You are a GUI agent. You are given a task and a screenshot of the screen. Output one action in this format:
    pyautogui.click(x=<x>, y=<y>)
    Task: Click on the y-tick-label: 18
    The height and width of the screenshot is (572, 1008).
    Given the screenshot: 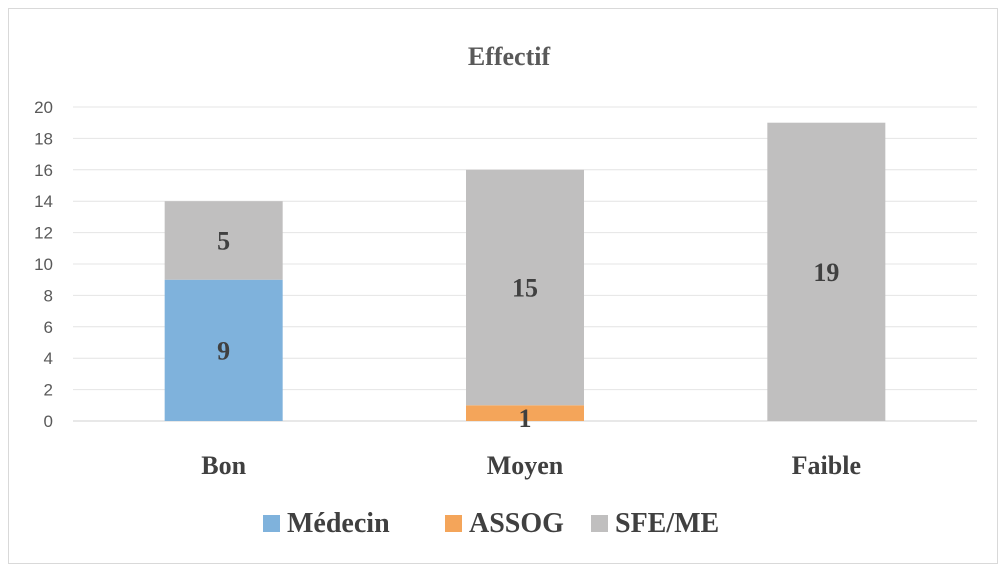 What is the action you would take?
    pyautogui.click(x=43, y=138)
    